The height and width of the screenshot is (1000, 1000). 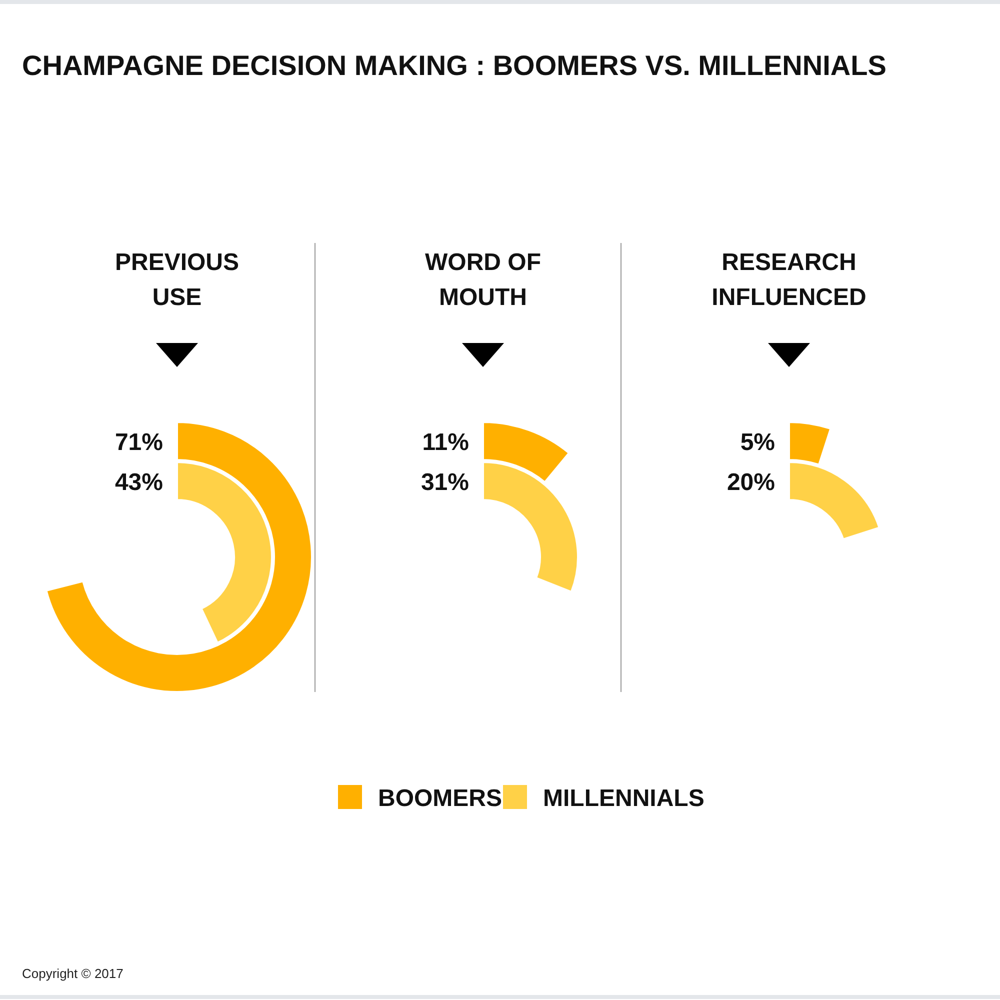 What do you see at coordinates (440, 798) in the screenshot?
I see `legend-label: BOOMERS` at bounding box center [440, 798].